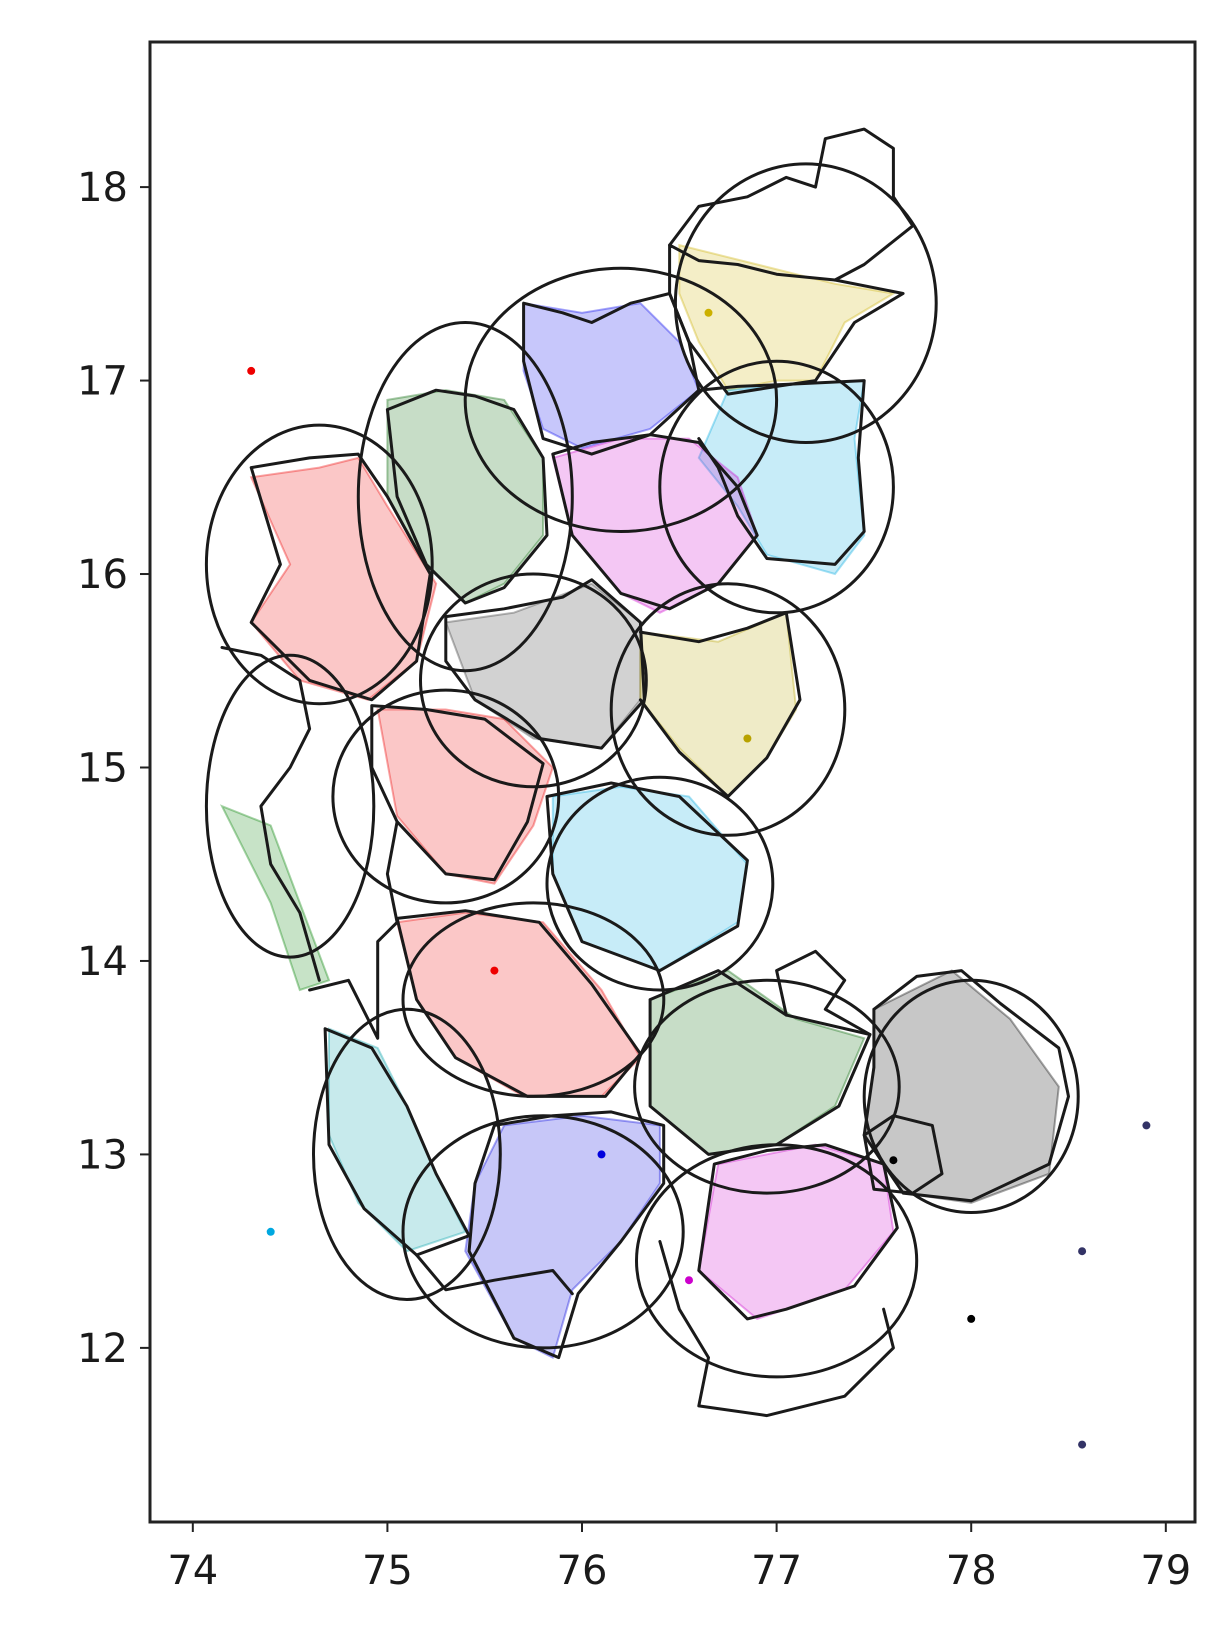 This screenshot has height=1648, width=1232. Describe the element at coordinates (102, 188) in the screenshot. I see `y-tick-label: 18` at that location.